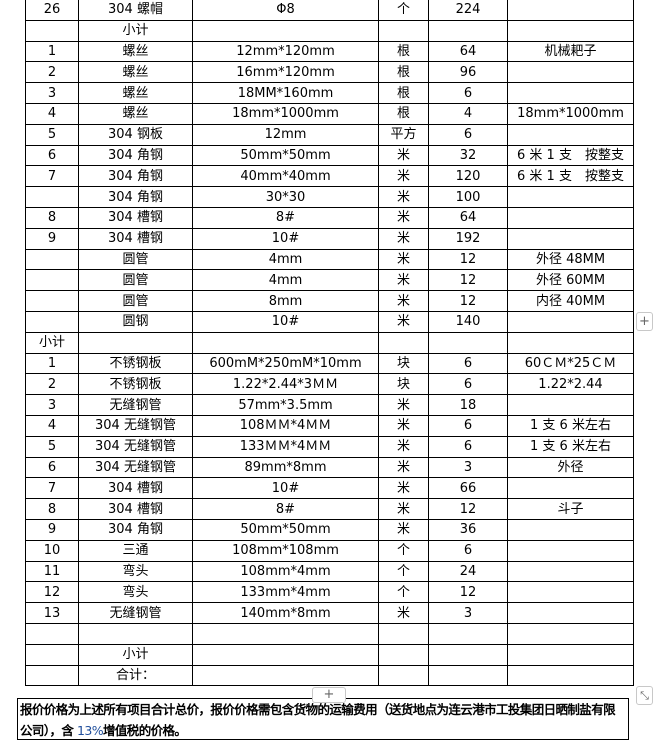 The image size is (668, 748). What do you see at coordinates (52, 446) in the screenshot?
I see `cell-index: 5` at bounding box center [52, 446].